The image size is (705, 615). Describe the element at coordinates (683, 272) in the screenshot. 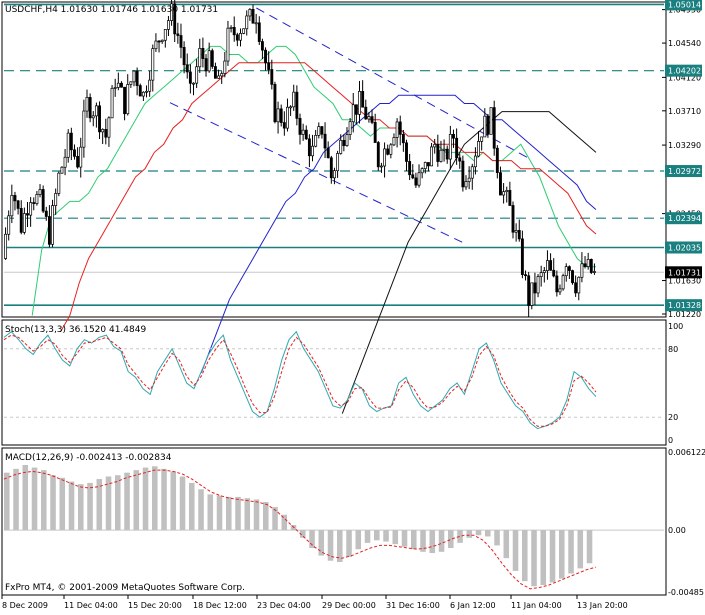

I see `last-price-box` at that location.